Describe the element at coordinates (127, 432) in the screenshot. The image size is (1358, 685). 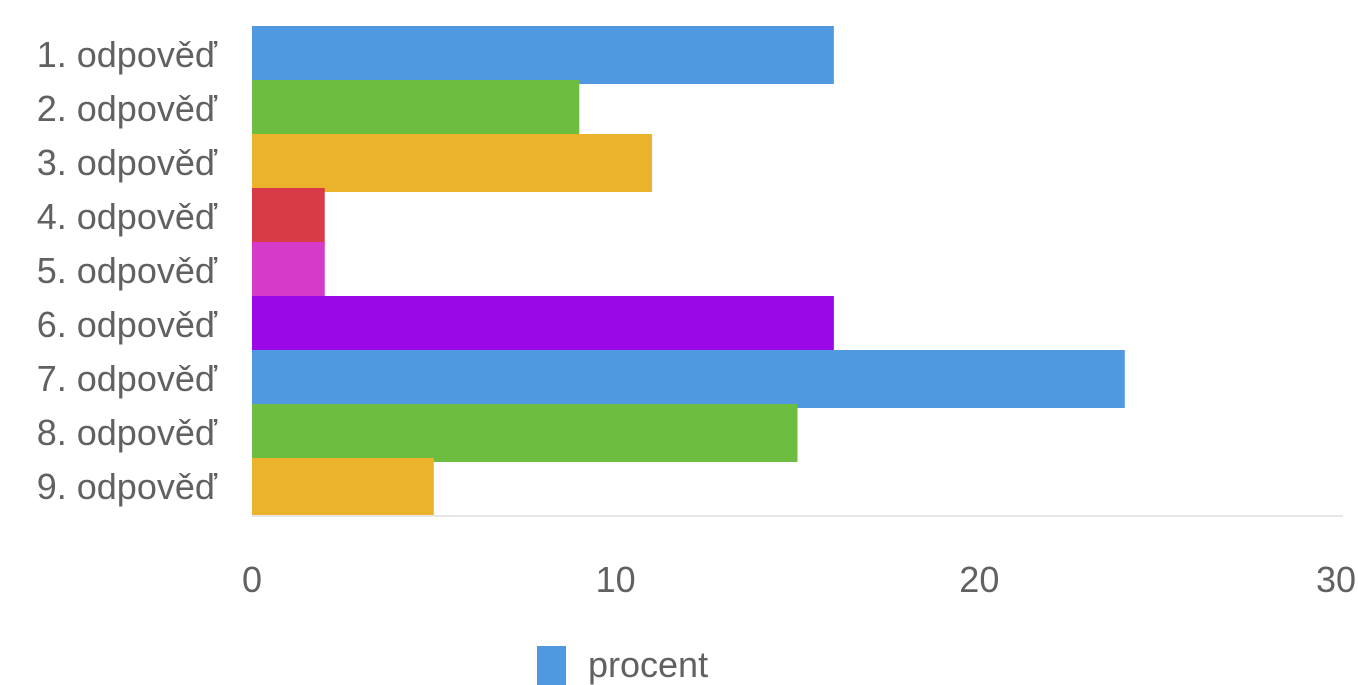
I see `category-label: 8. odpověď` at that location.